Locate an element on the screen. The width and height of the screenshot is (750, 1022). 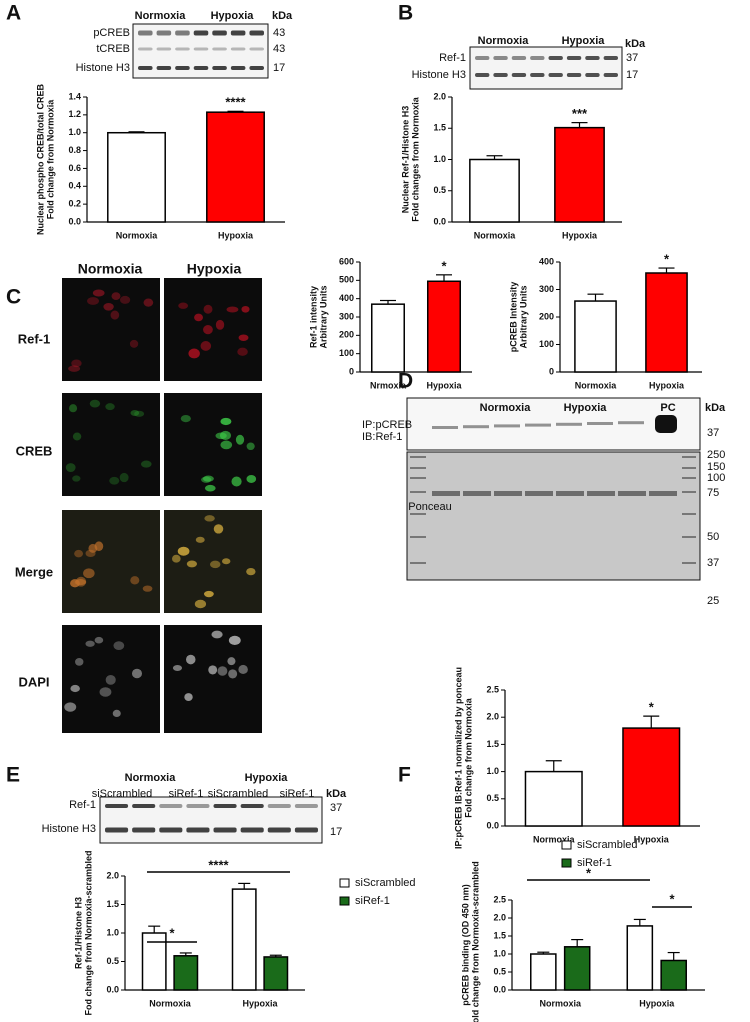
blot-row-label: Histone H3 is located at coordinates (439, 75).